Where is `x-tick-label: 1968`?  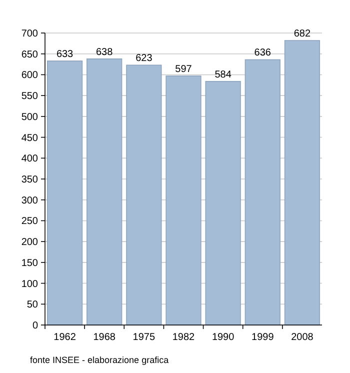 x-tick-label: 1968 is located at coordinates (104, 337).